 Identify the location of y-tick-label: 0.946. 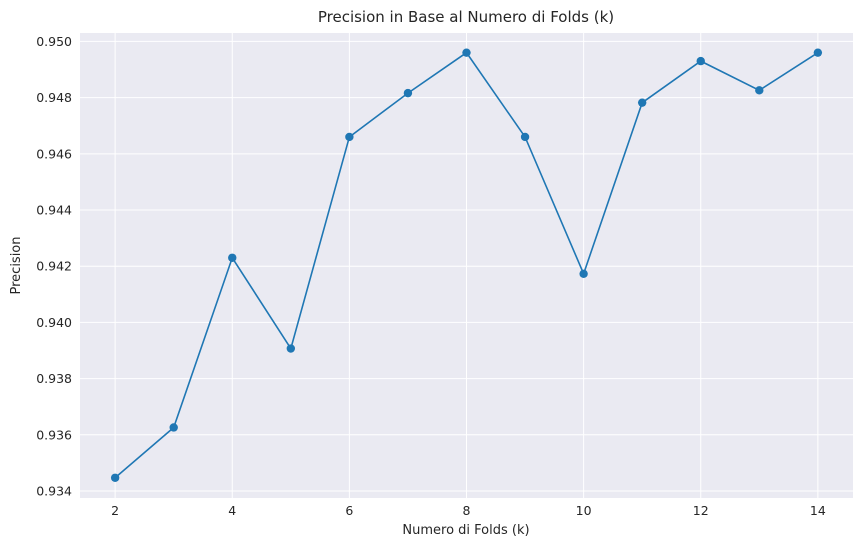
(54, 153).